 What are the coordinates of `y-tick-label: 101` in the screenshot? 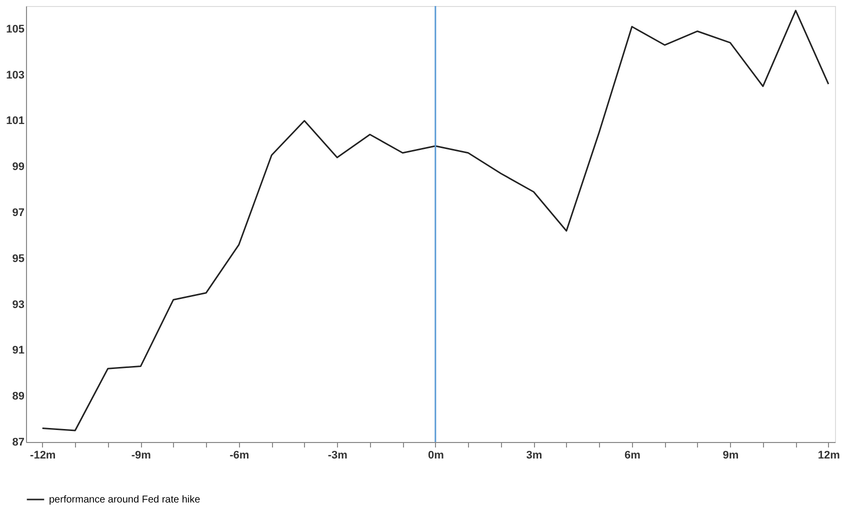 It's located at (15, 121).